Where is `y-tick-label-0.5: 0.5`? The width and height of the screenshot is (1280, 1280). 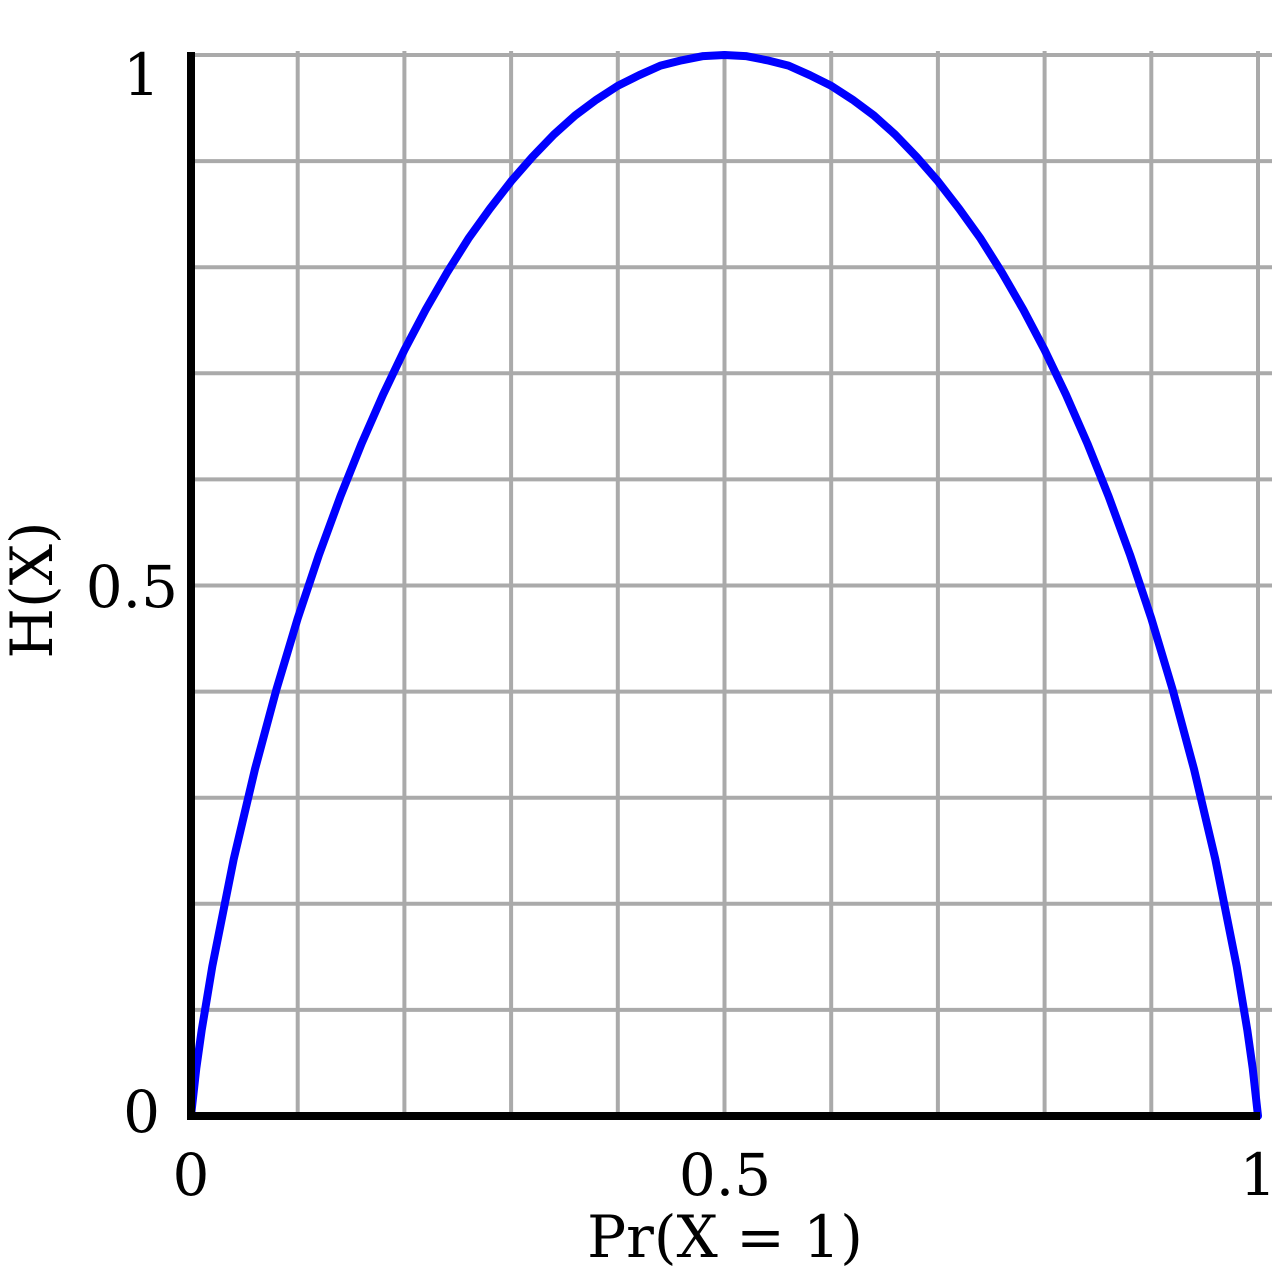 y-tick-label-0.5: 0.5 is located at coordinates (132, 587).